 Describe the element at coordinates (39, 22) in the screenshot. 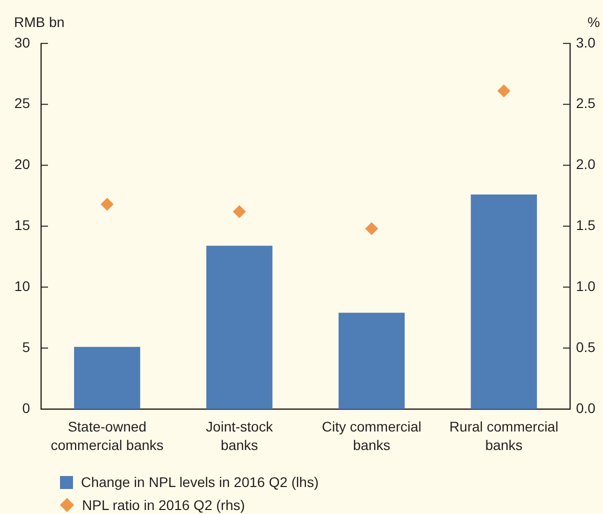

I see `y-axis-title: RMB bn` at that location.